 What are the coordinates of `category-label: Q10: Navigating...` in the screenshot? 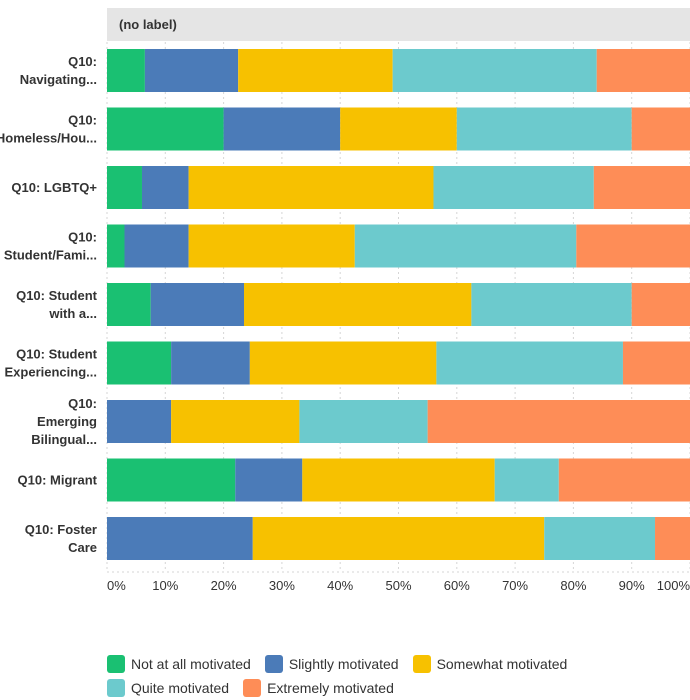 It's located at (58, 70).